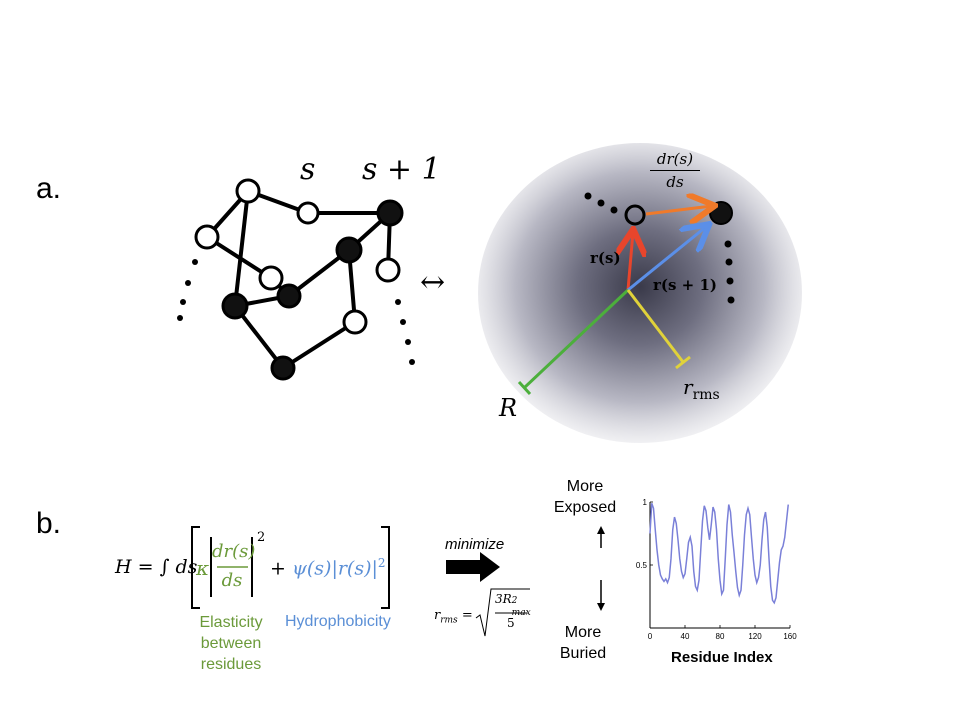  What do you see at coordinates (511, 623) in the screenshot?
I see `rrms-denominator: 5` at bounding box center [511, 623].